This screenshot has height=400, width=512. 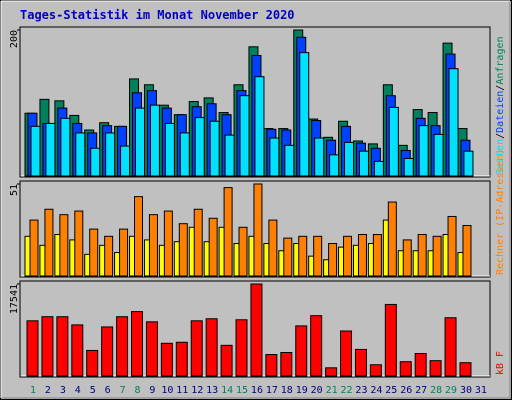 I want to click on x-tick-label: 27, so click(x=421, y=390).